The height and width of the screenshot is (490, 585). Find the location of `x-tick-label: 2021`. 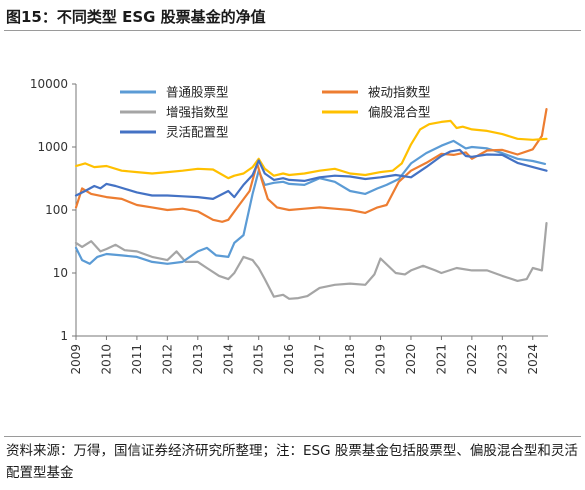

x-tick-label: 2021 is located at coordinates (441, 359).